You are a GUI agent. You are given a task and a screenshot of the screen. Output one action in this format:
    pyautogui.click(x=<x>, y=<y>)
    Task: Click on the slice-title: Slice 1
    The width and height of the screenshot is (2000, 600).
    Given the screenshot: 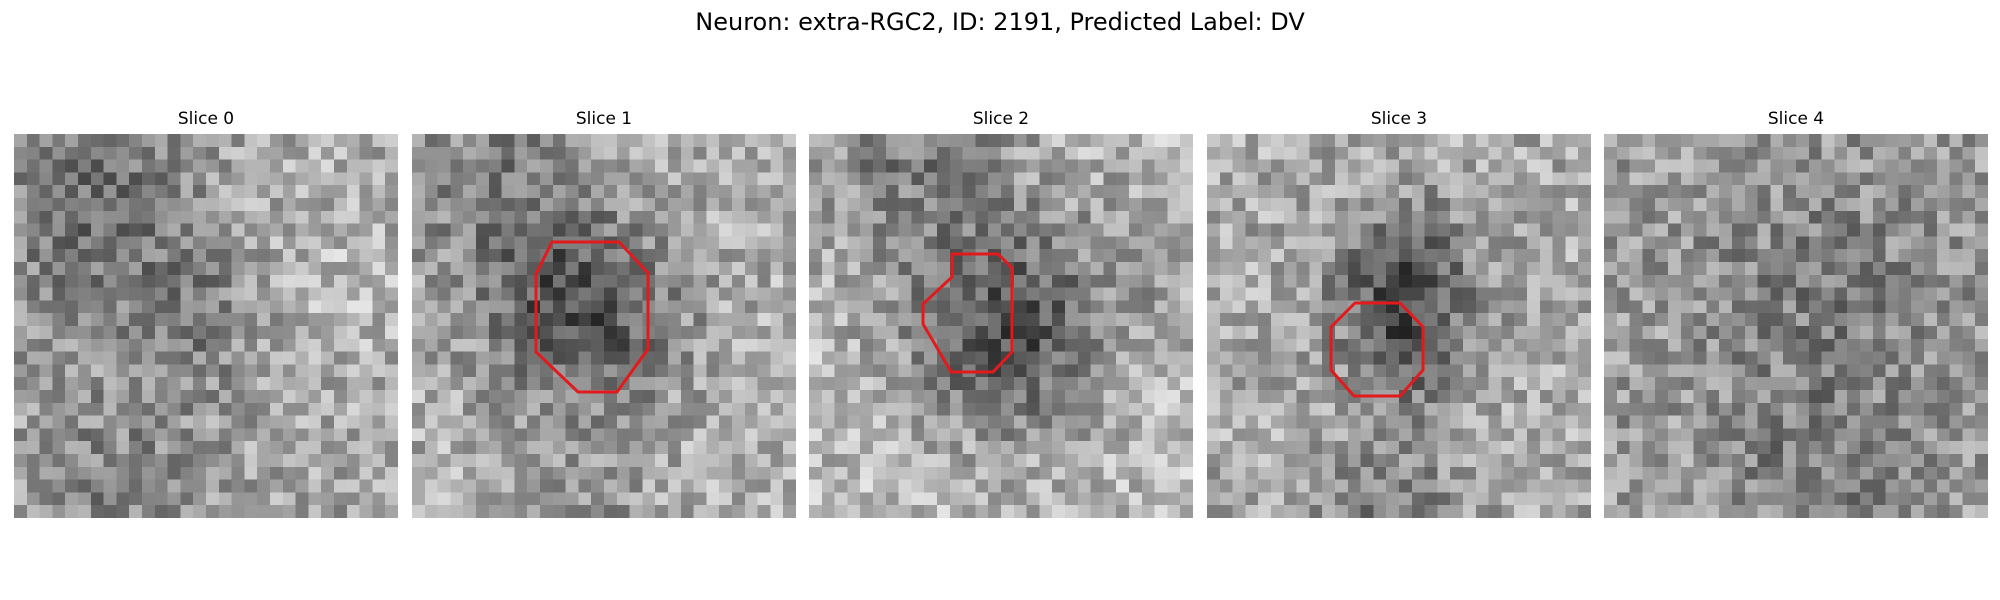 What is the action you would take?
    pyautogui.click(x=604, y=119)
    